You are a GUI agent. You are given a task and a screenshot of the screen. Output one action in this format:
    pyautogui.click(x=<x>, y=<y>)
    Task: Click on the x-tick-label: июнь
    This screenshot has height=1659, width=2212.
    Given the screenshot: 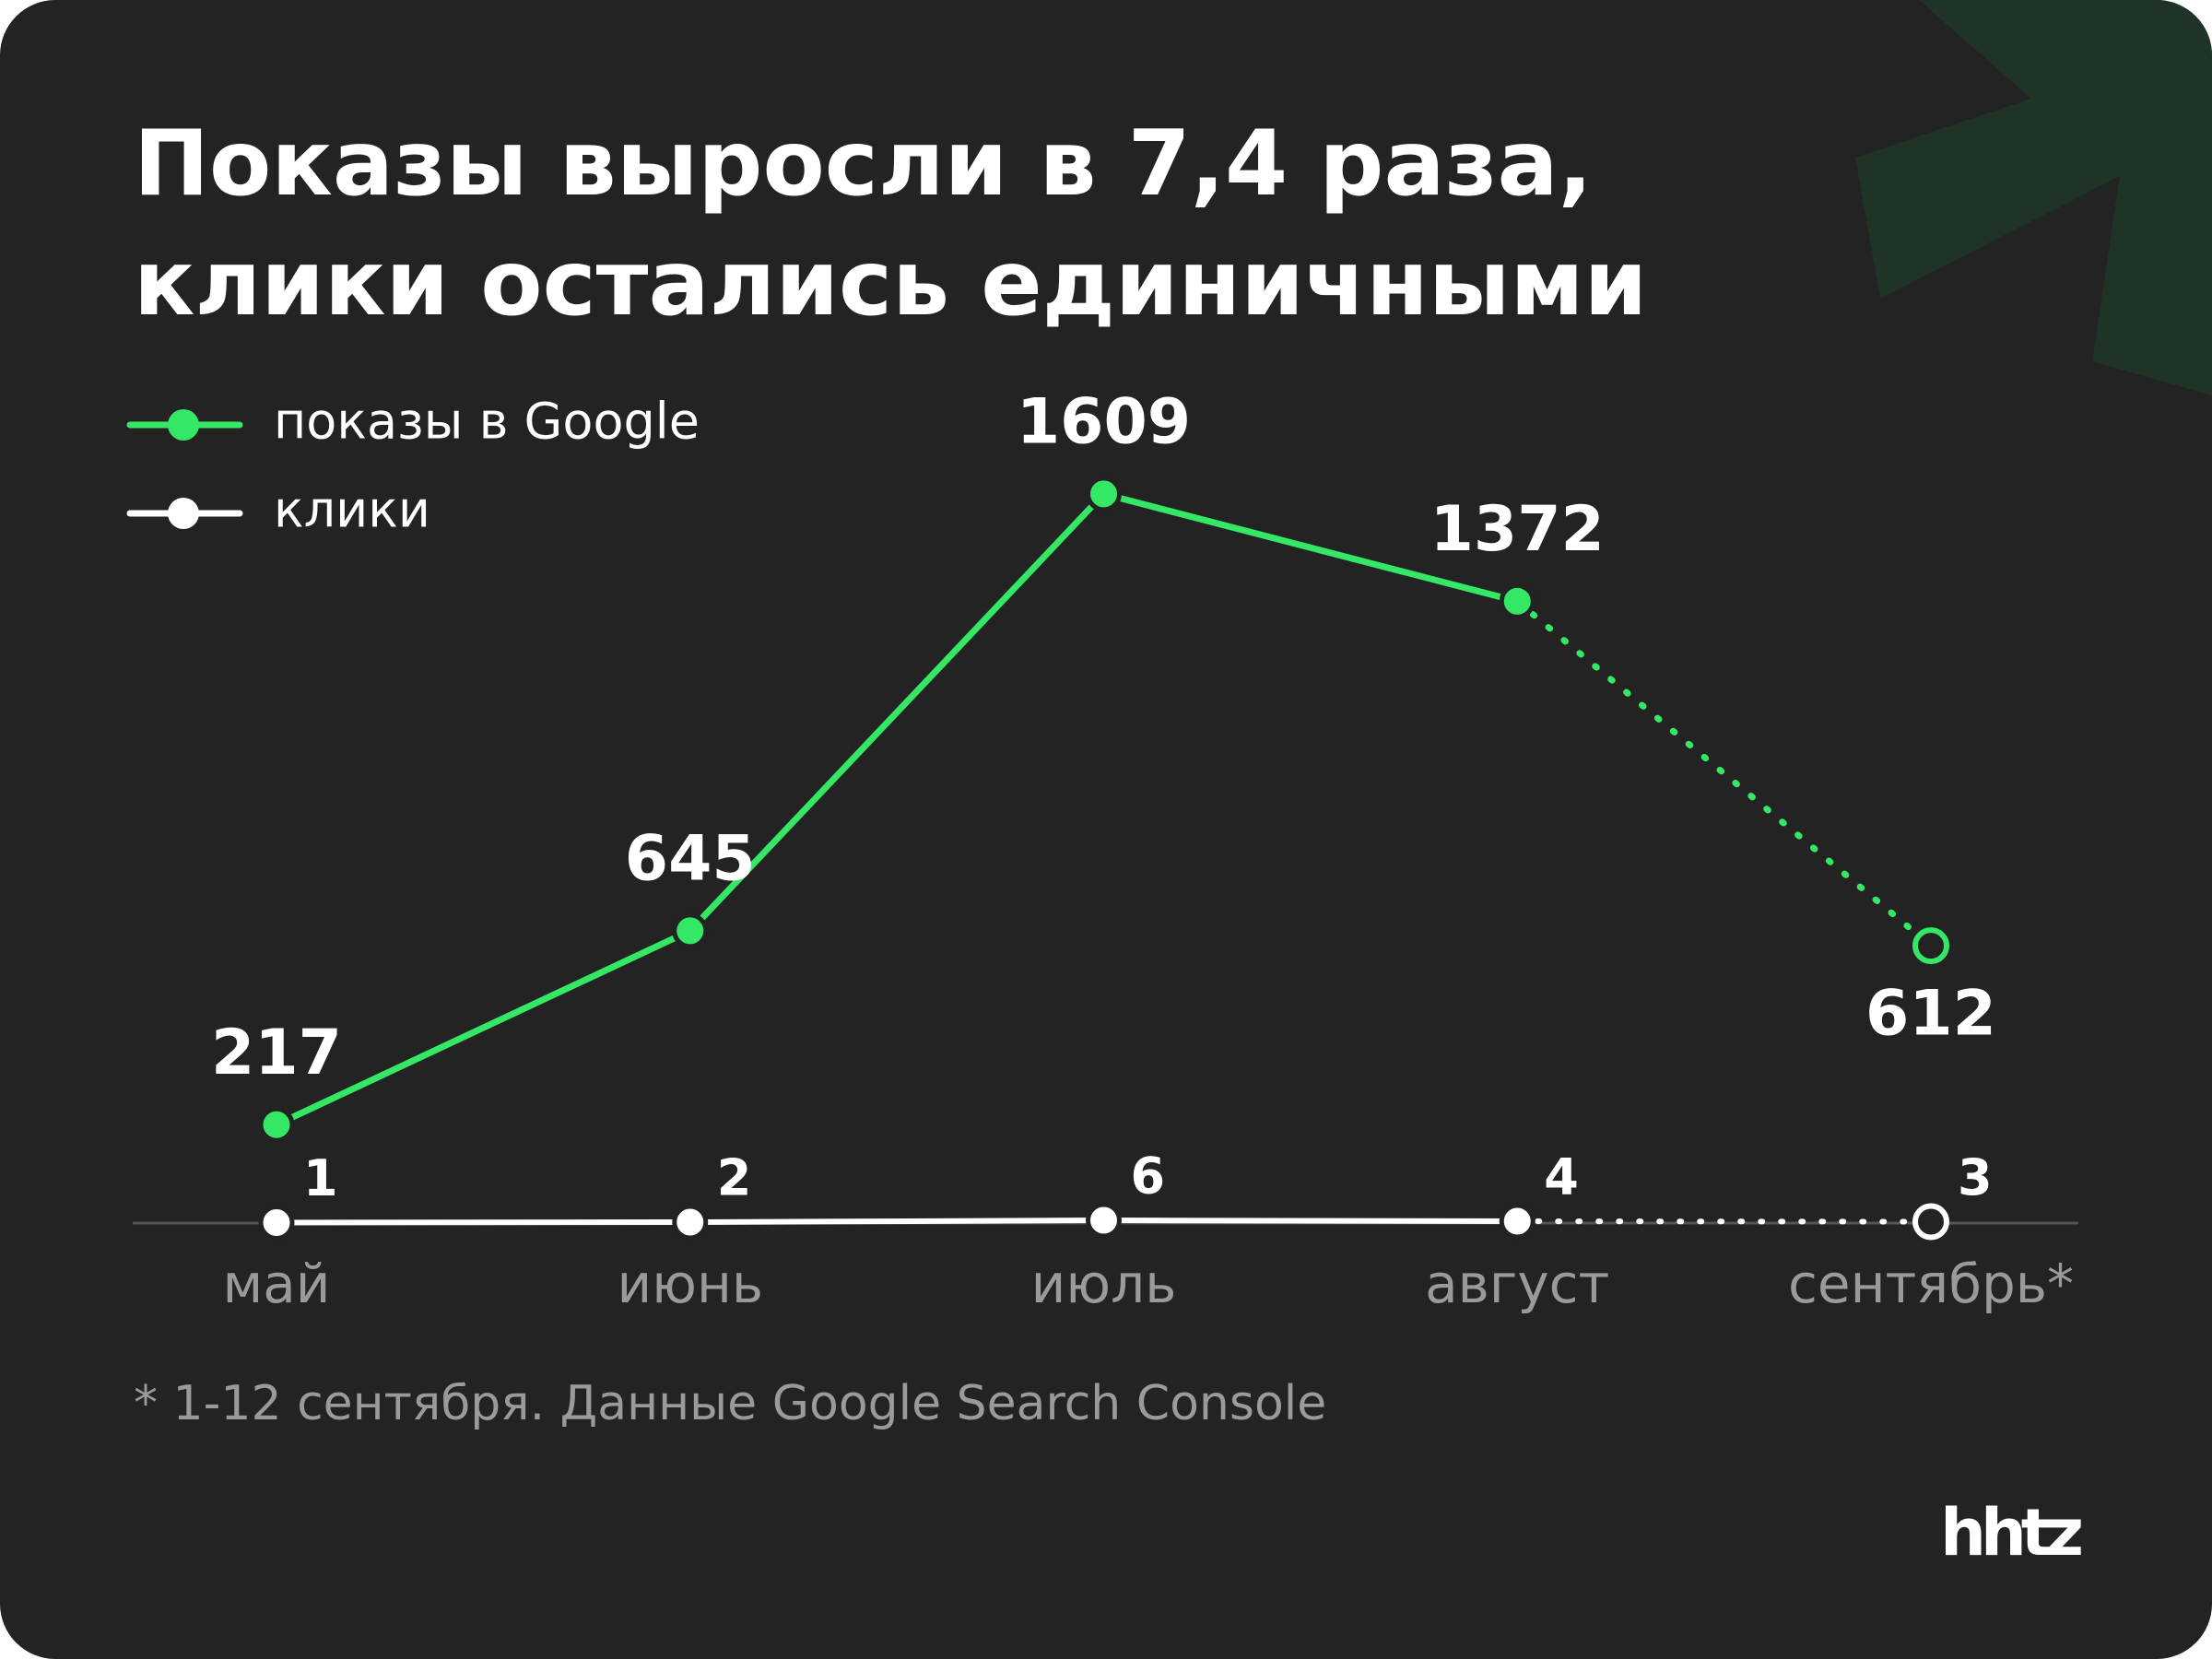 What is the action you would take?
    pyautogui.click(x=690, y=1284)
    